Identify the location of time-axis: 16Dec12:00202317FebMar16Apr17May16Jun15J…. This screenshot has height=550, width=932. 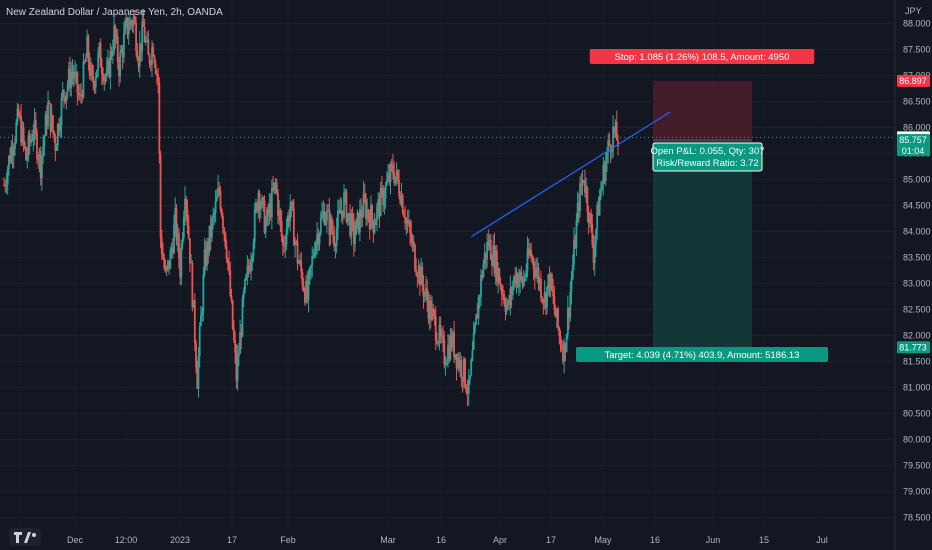
(421, 540).